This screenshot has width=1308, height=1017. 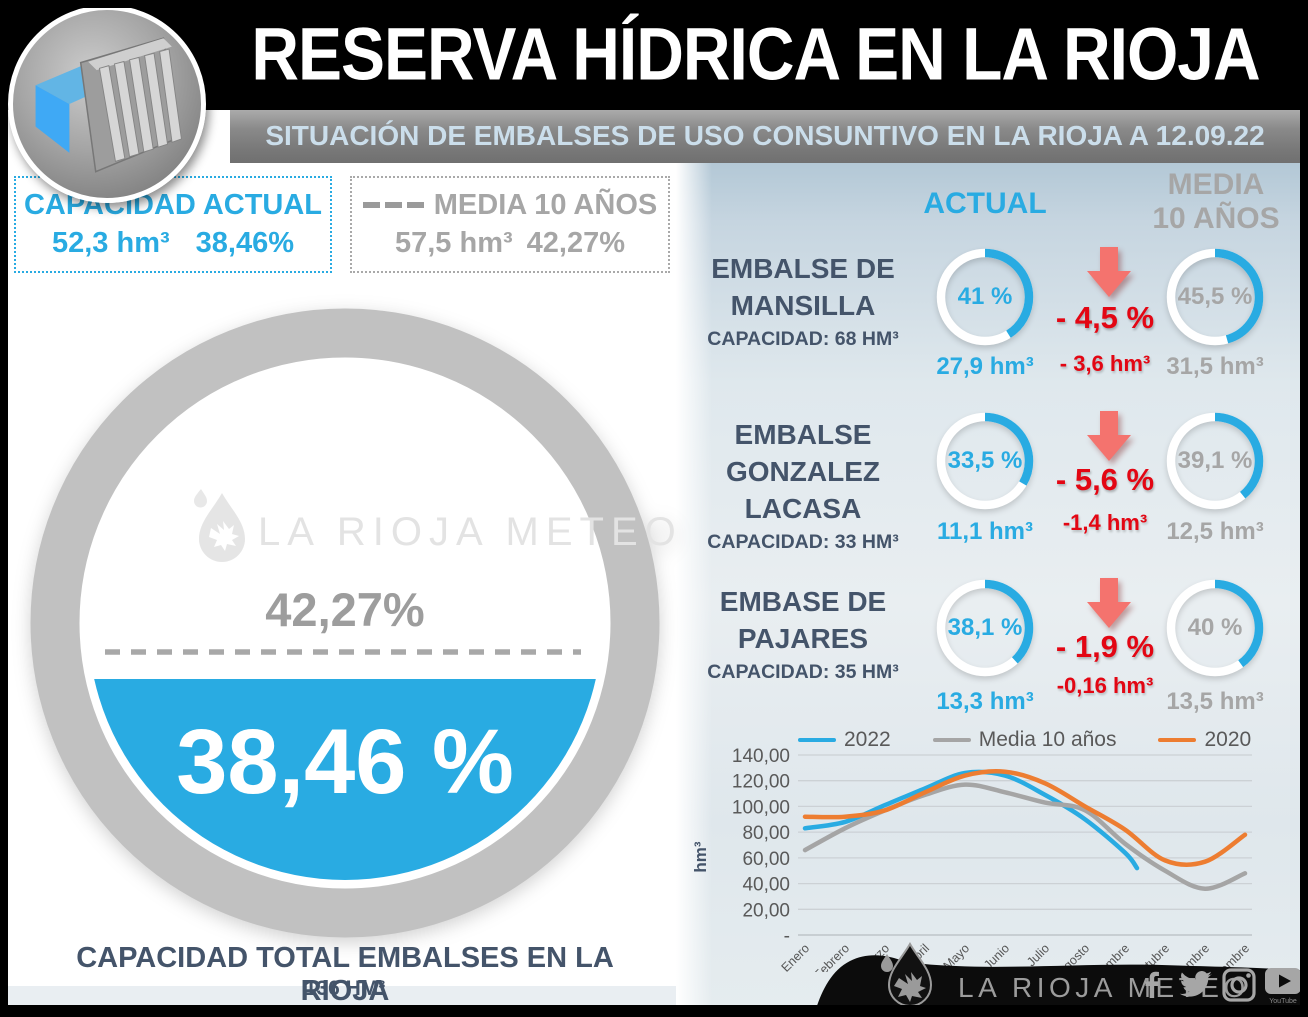 I want to click on instagram-icon, so click(x=1239, y=985).